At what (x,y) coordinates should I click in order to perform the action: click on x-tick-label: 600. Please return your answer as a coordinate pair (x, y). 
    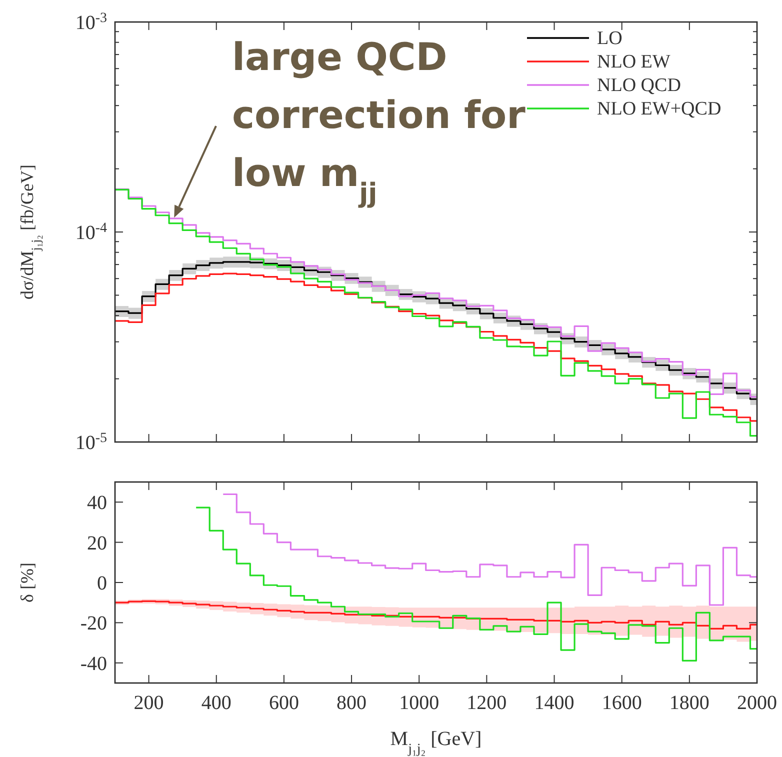
    Looking at the image, I should click on (283, 703).